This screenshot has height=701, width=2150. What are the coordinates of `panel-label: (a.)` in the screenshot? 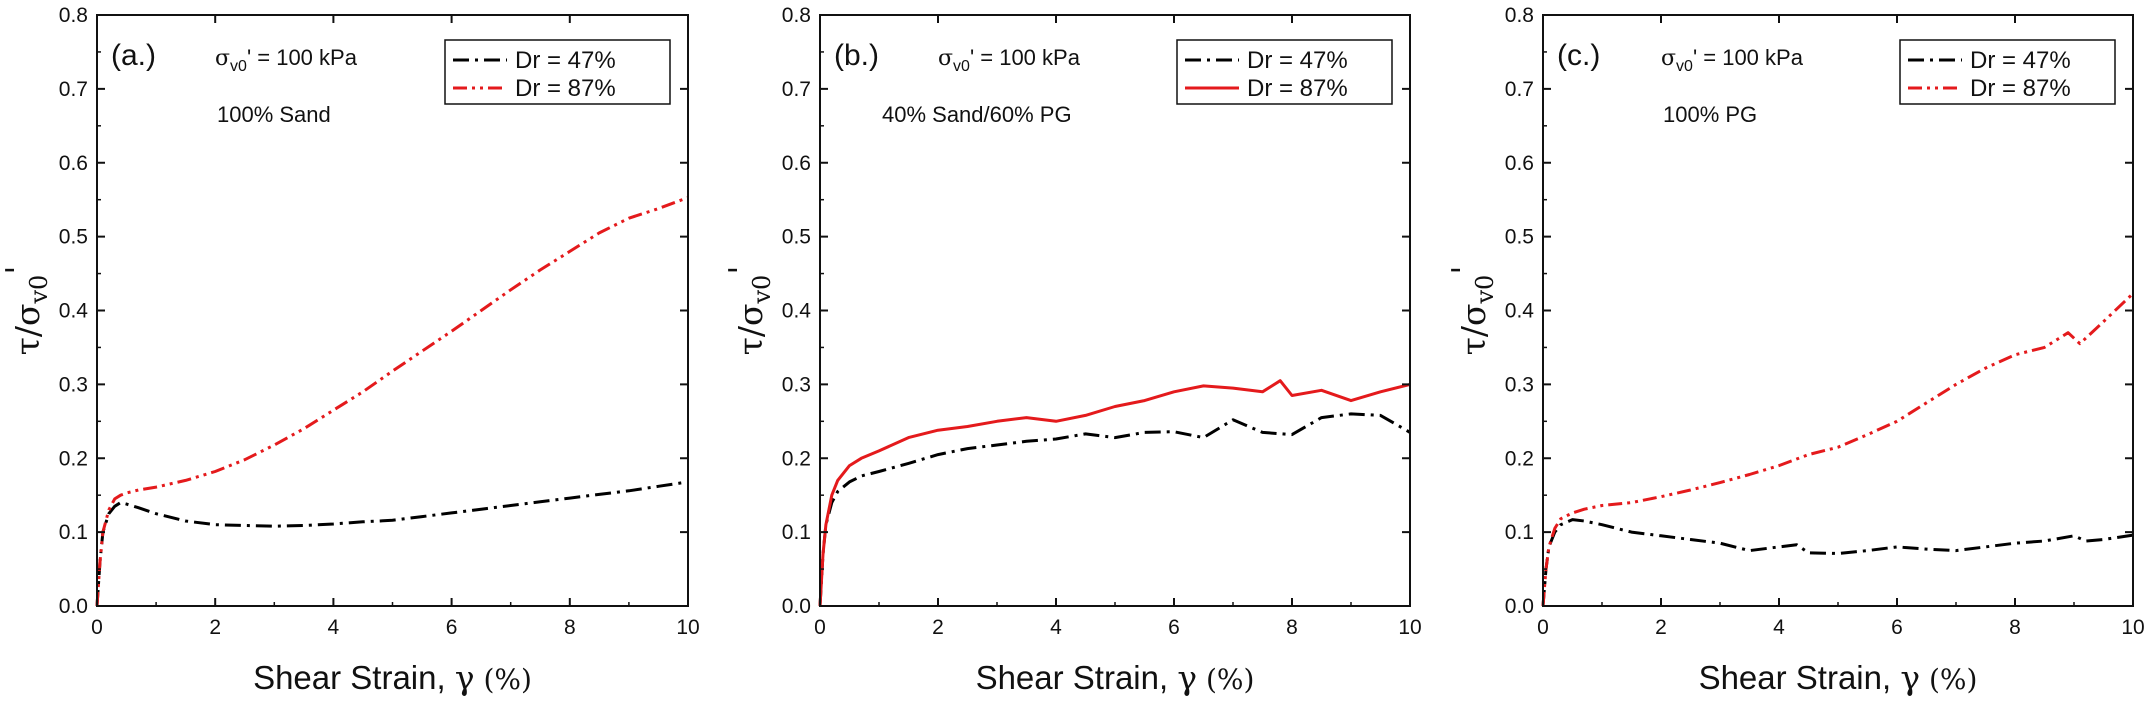 It's located at (133, 55).